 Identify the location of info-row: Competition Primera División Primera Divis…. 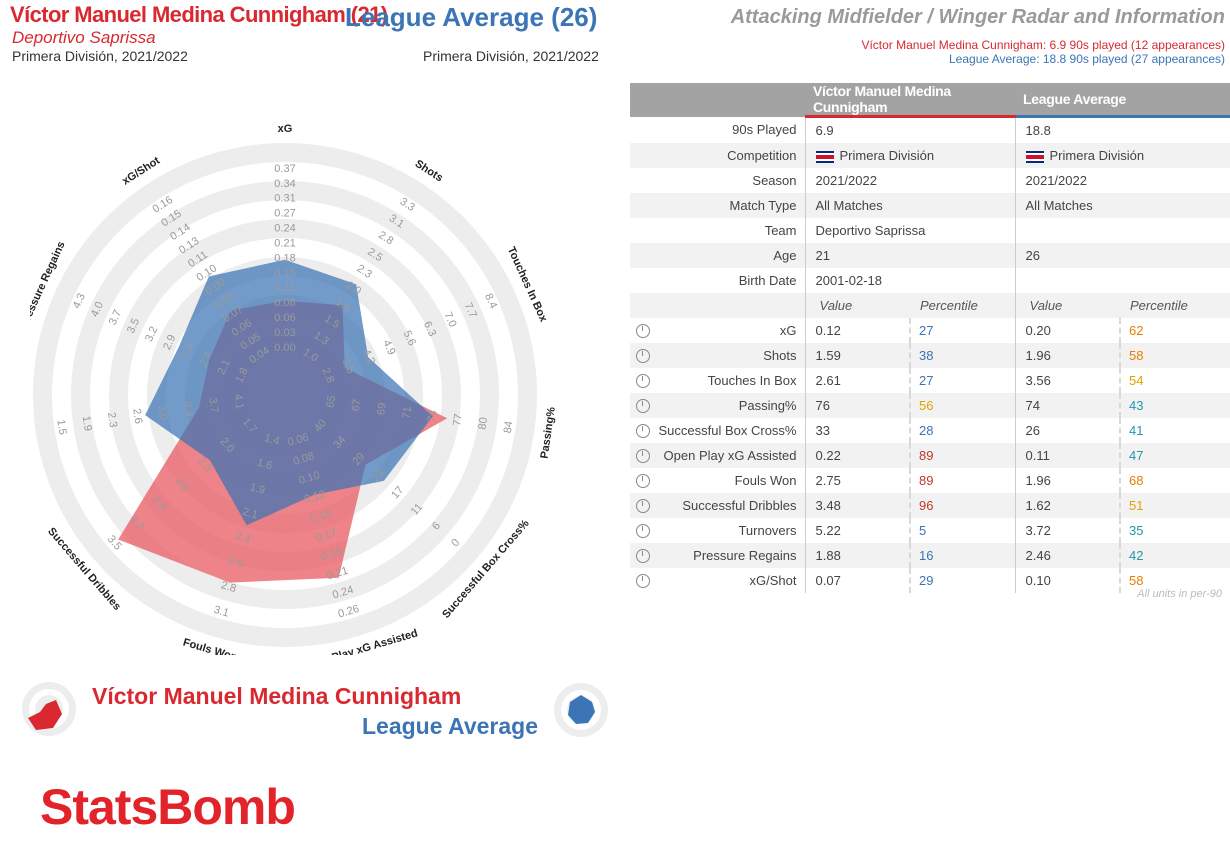
(930, 155).